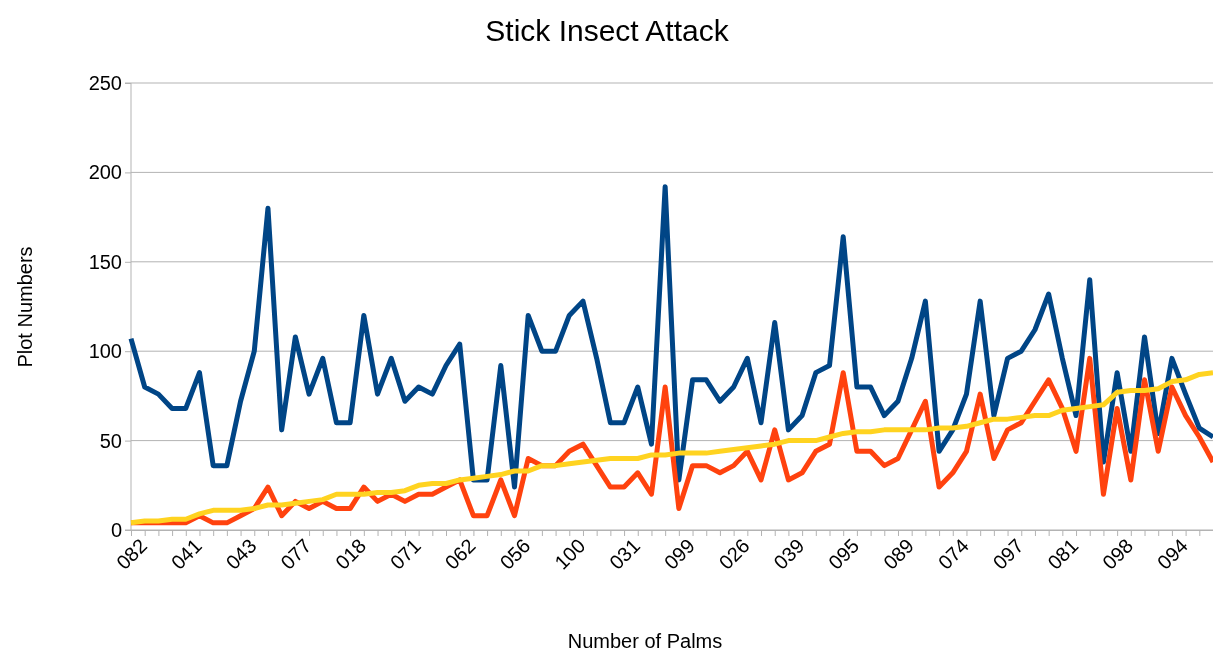  I want to click on x-tick-label: 039, so click(789, 554).